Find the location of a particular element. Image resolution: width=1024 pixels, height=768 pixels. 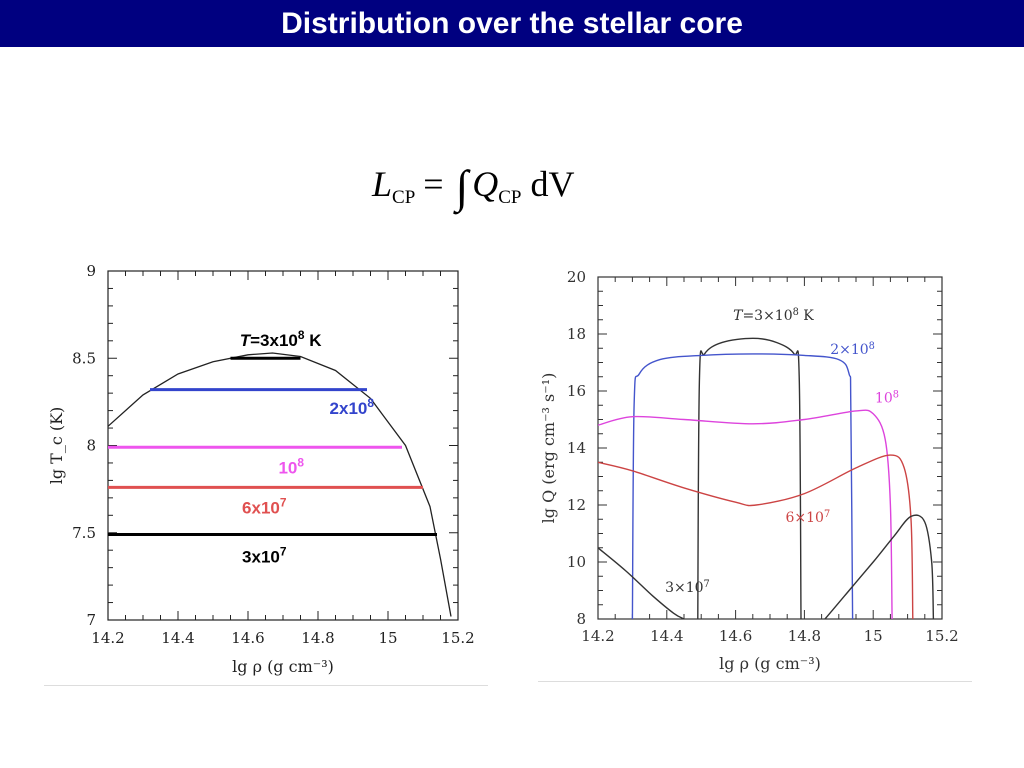

y-tick-label: 20 is located at coordinates (576, 277).